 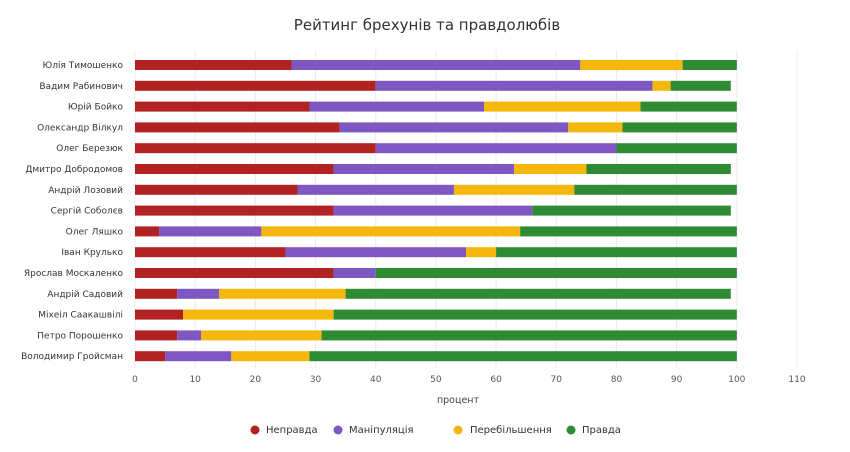 What do you see at coordinates (96, 108) in the screenshot?
I see `category-label: Юрій Бойко` at bounding box center [96, 108].